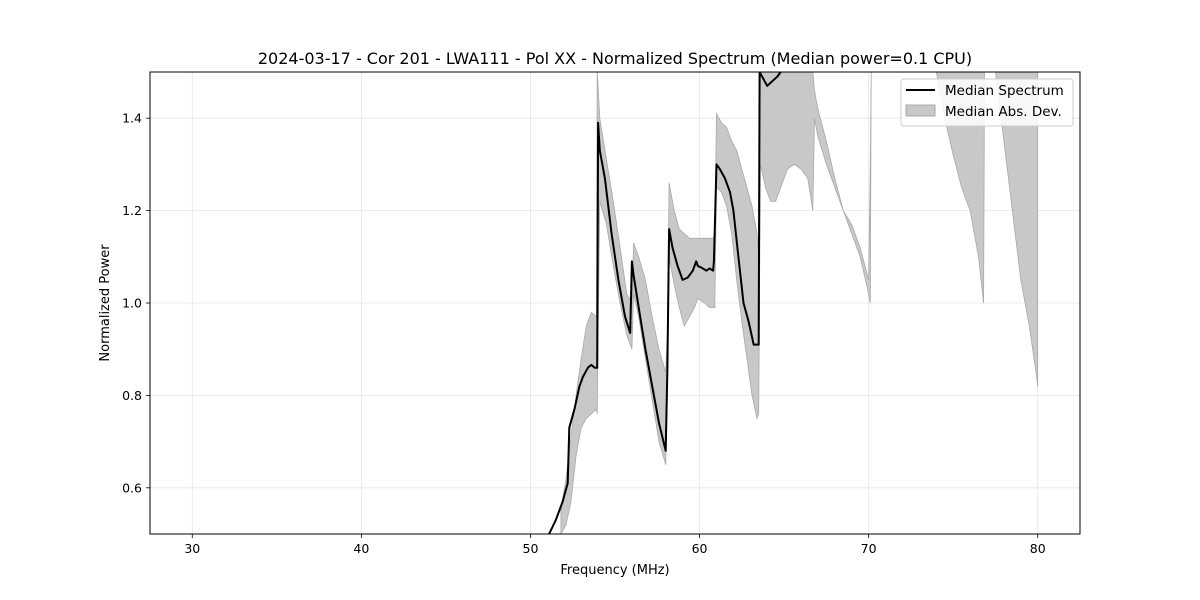  I want to click on legend-label-median-abs-dev: Median Abs. Dev., so click(1003, 112).